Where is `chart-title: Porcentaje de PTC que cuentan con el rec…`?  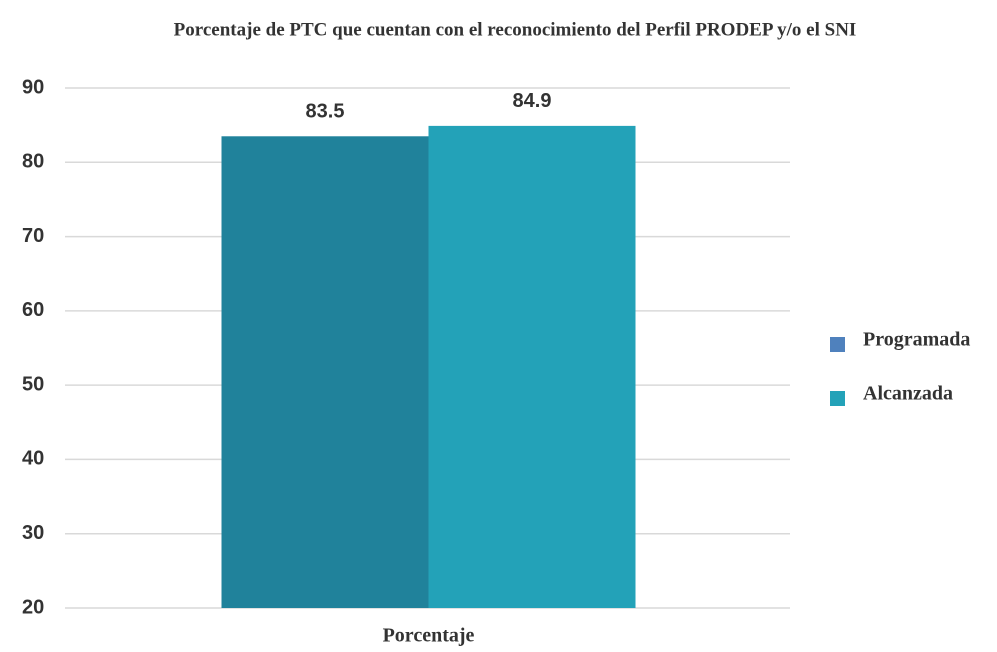
chart-title: Porcentaje de PTC que cuentan con el rec… is located at coordinates (515, 29).